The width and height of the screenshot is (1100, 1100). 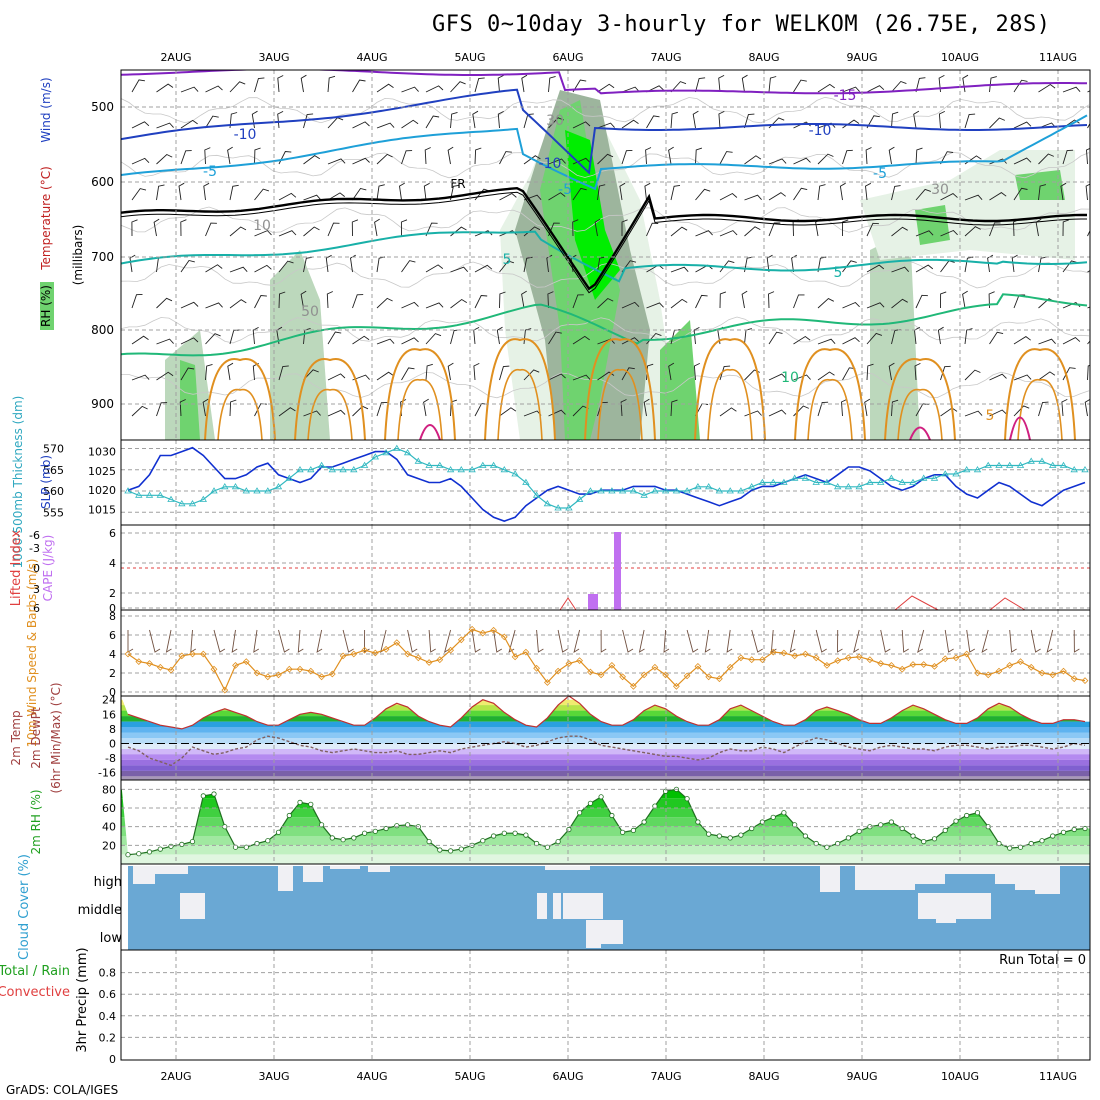 What do you see at coordinates (960, 1076) in the screenshot?
I see `date-label-bottom: 10AUG` at bounding box center [960, 1076].